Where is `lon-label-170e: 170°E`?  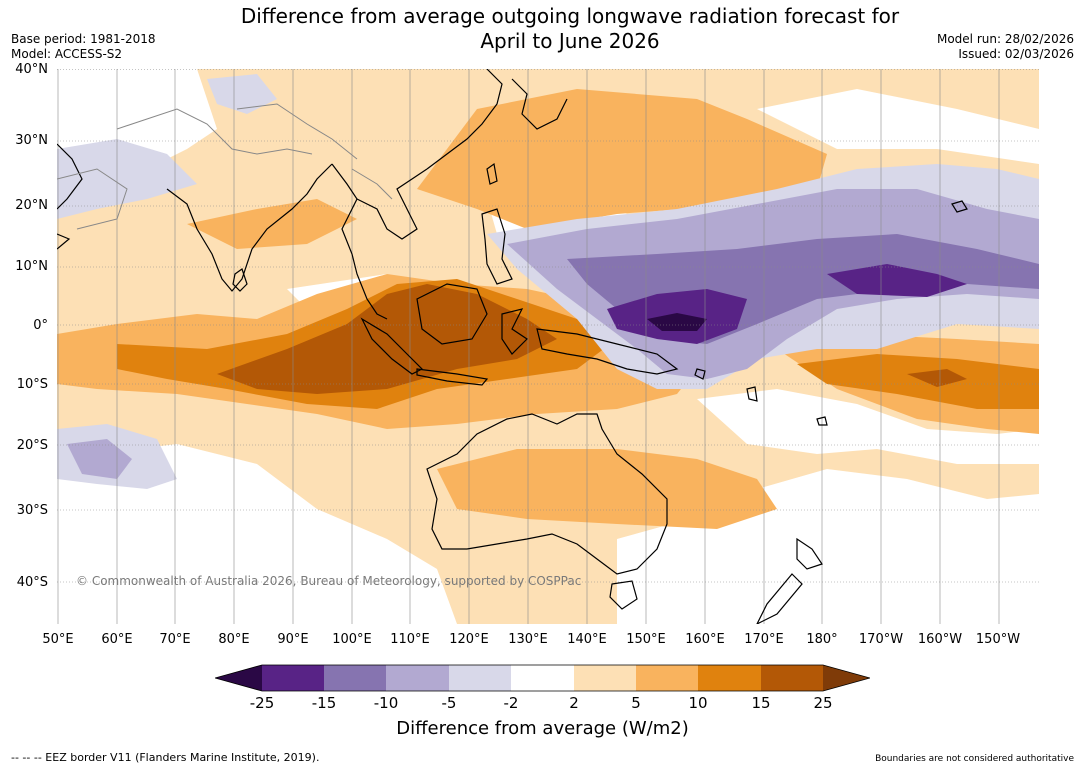
lon-label-170e: 170°E is located at coordinates (764, 639).